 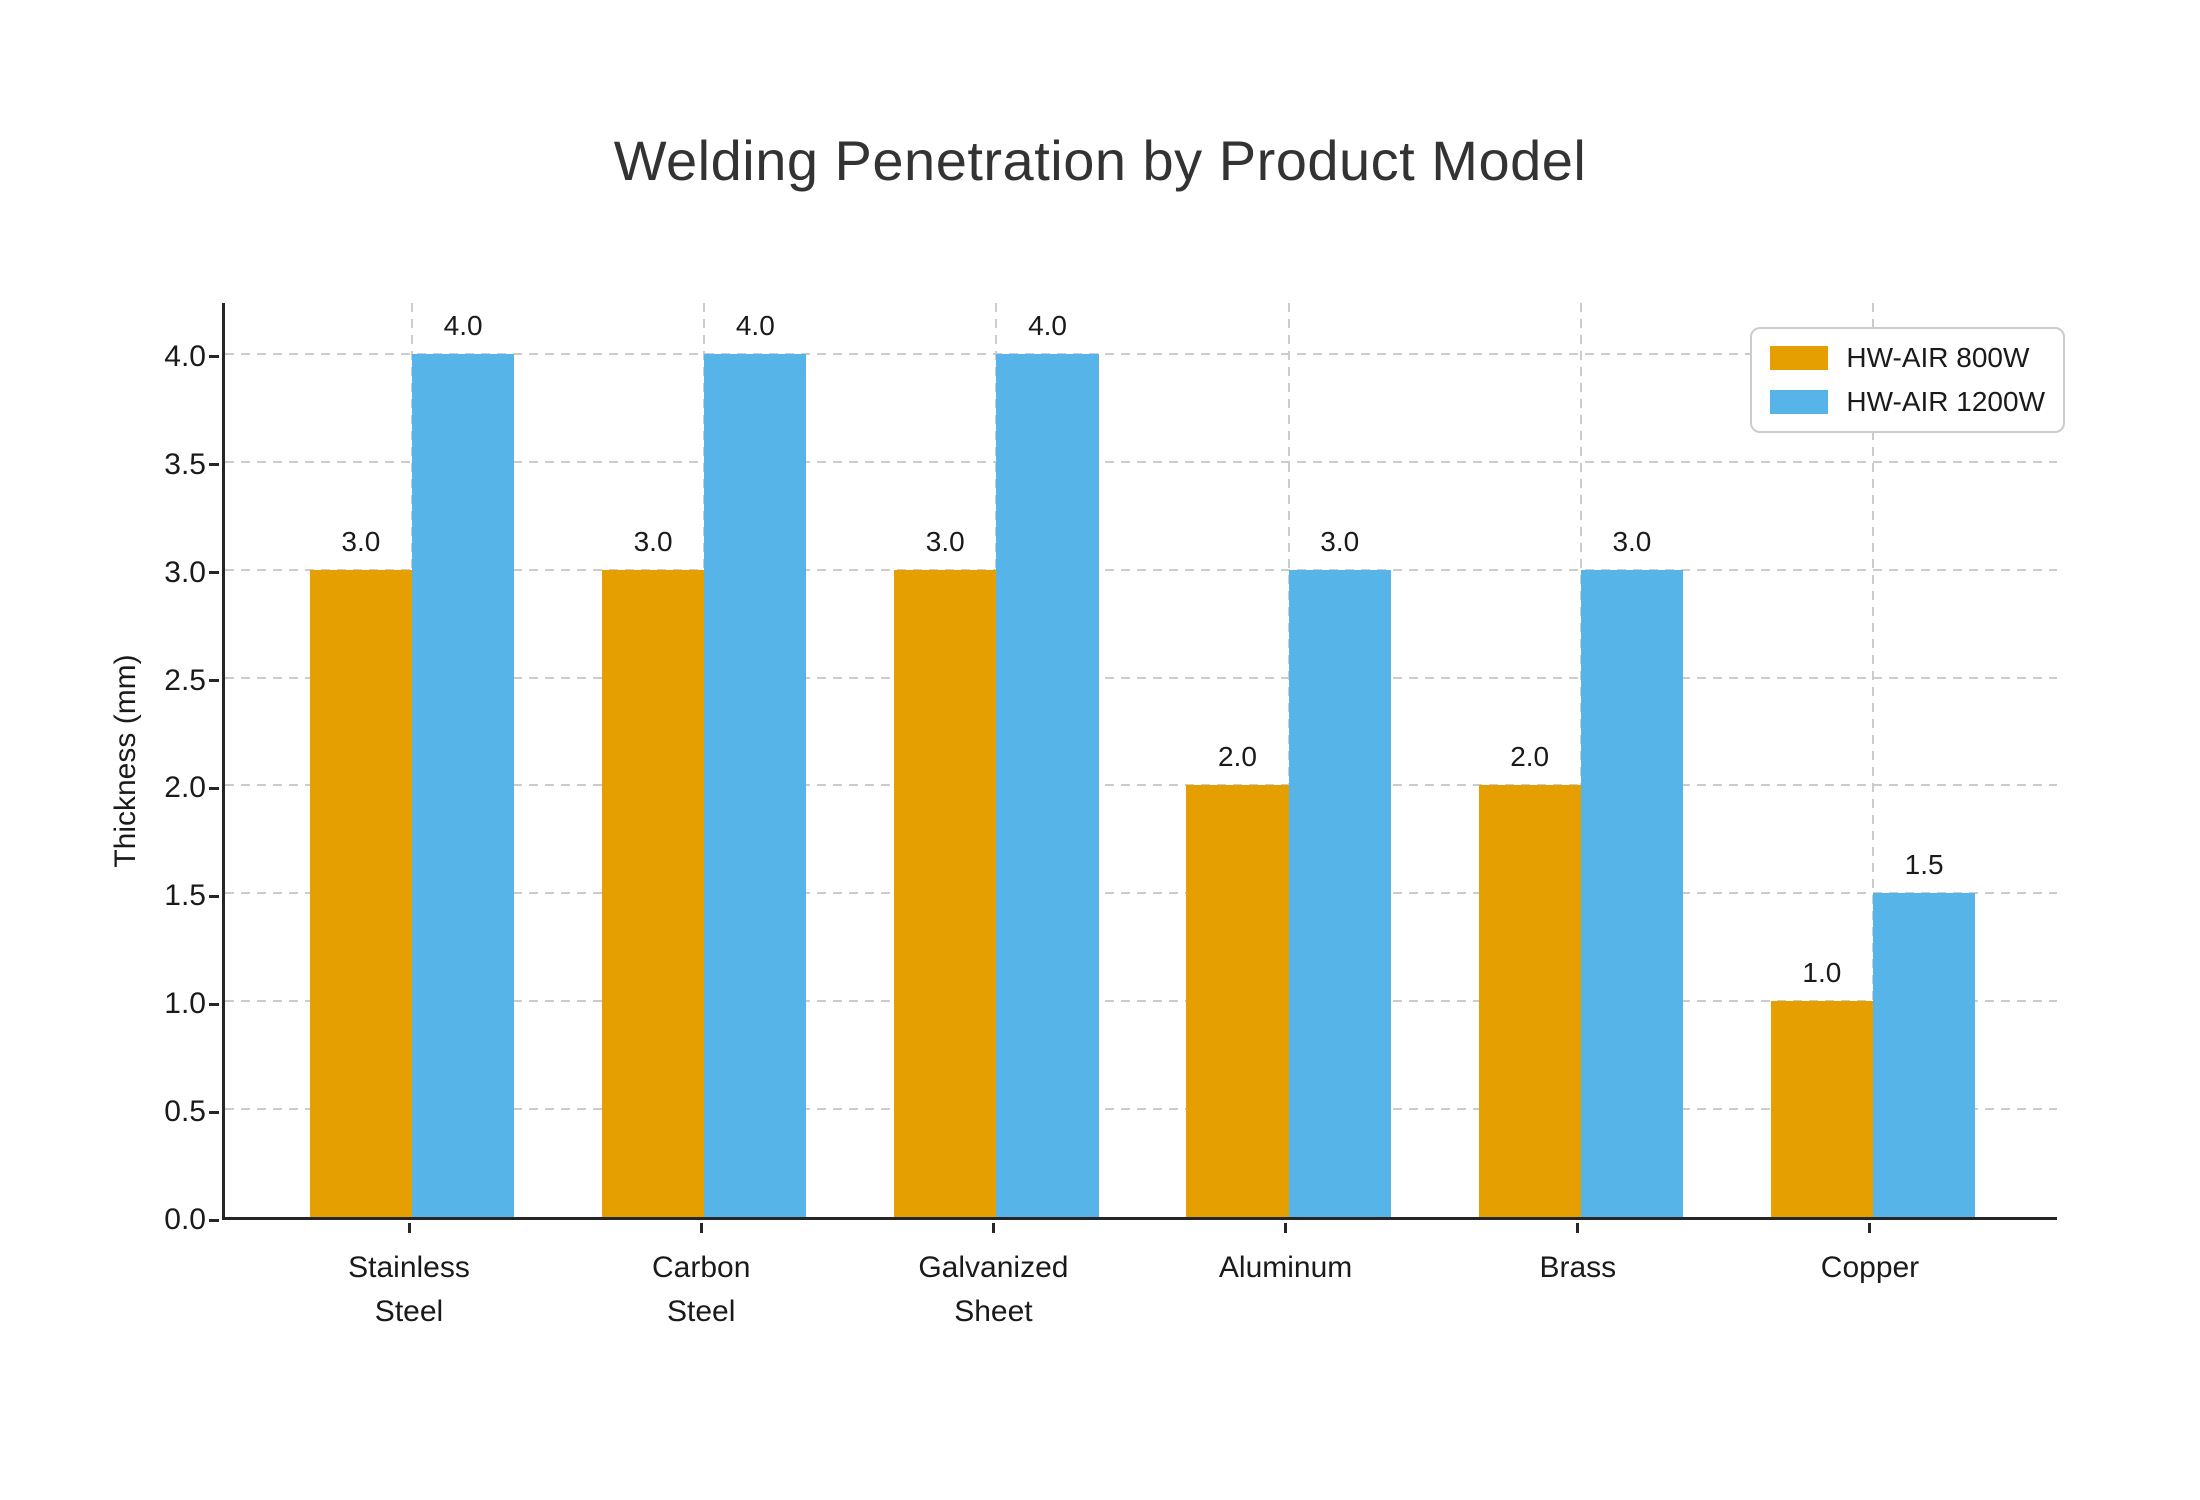 What do you see at coordinates (185, 896) in the screenshot?
I see `y-tick-label: 1.5` at bounding box center [185, 896].